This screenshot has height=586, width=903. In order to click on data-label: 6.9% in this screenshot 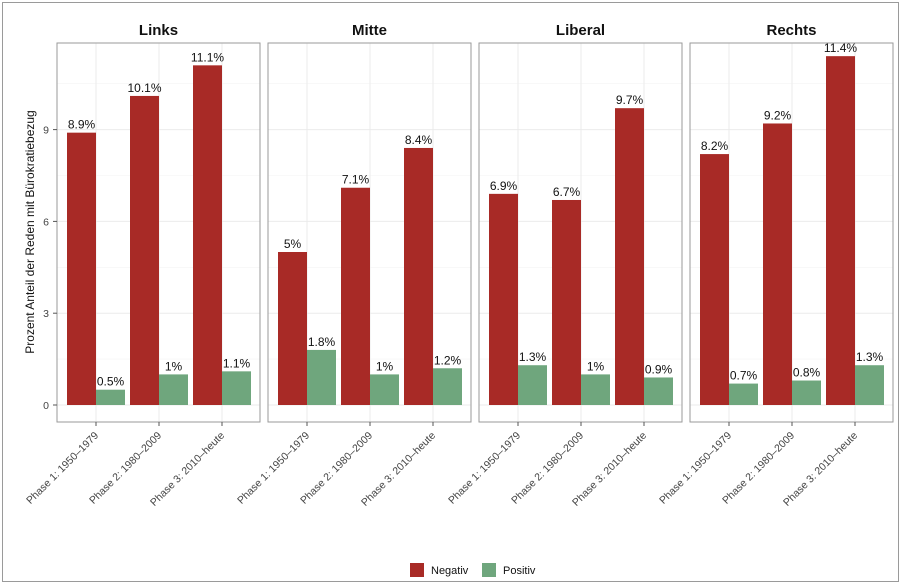, I will do `click(504, 186)`.